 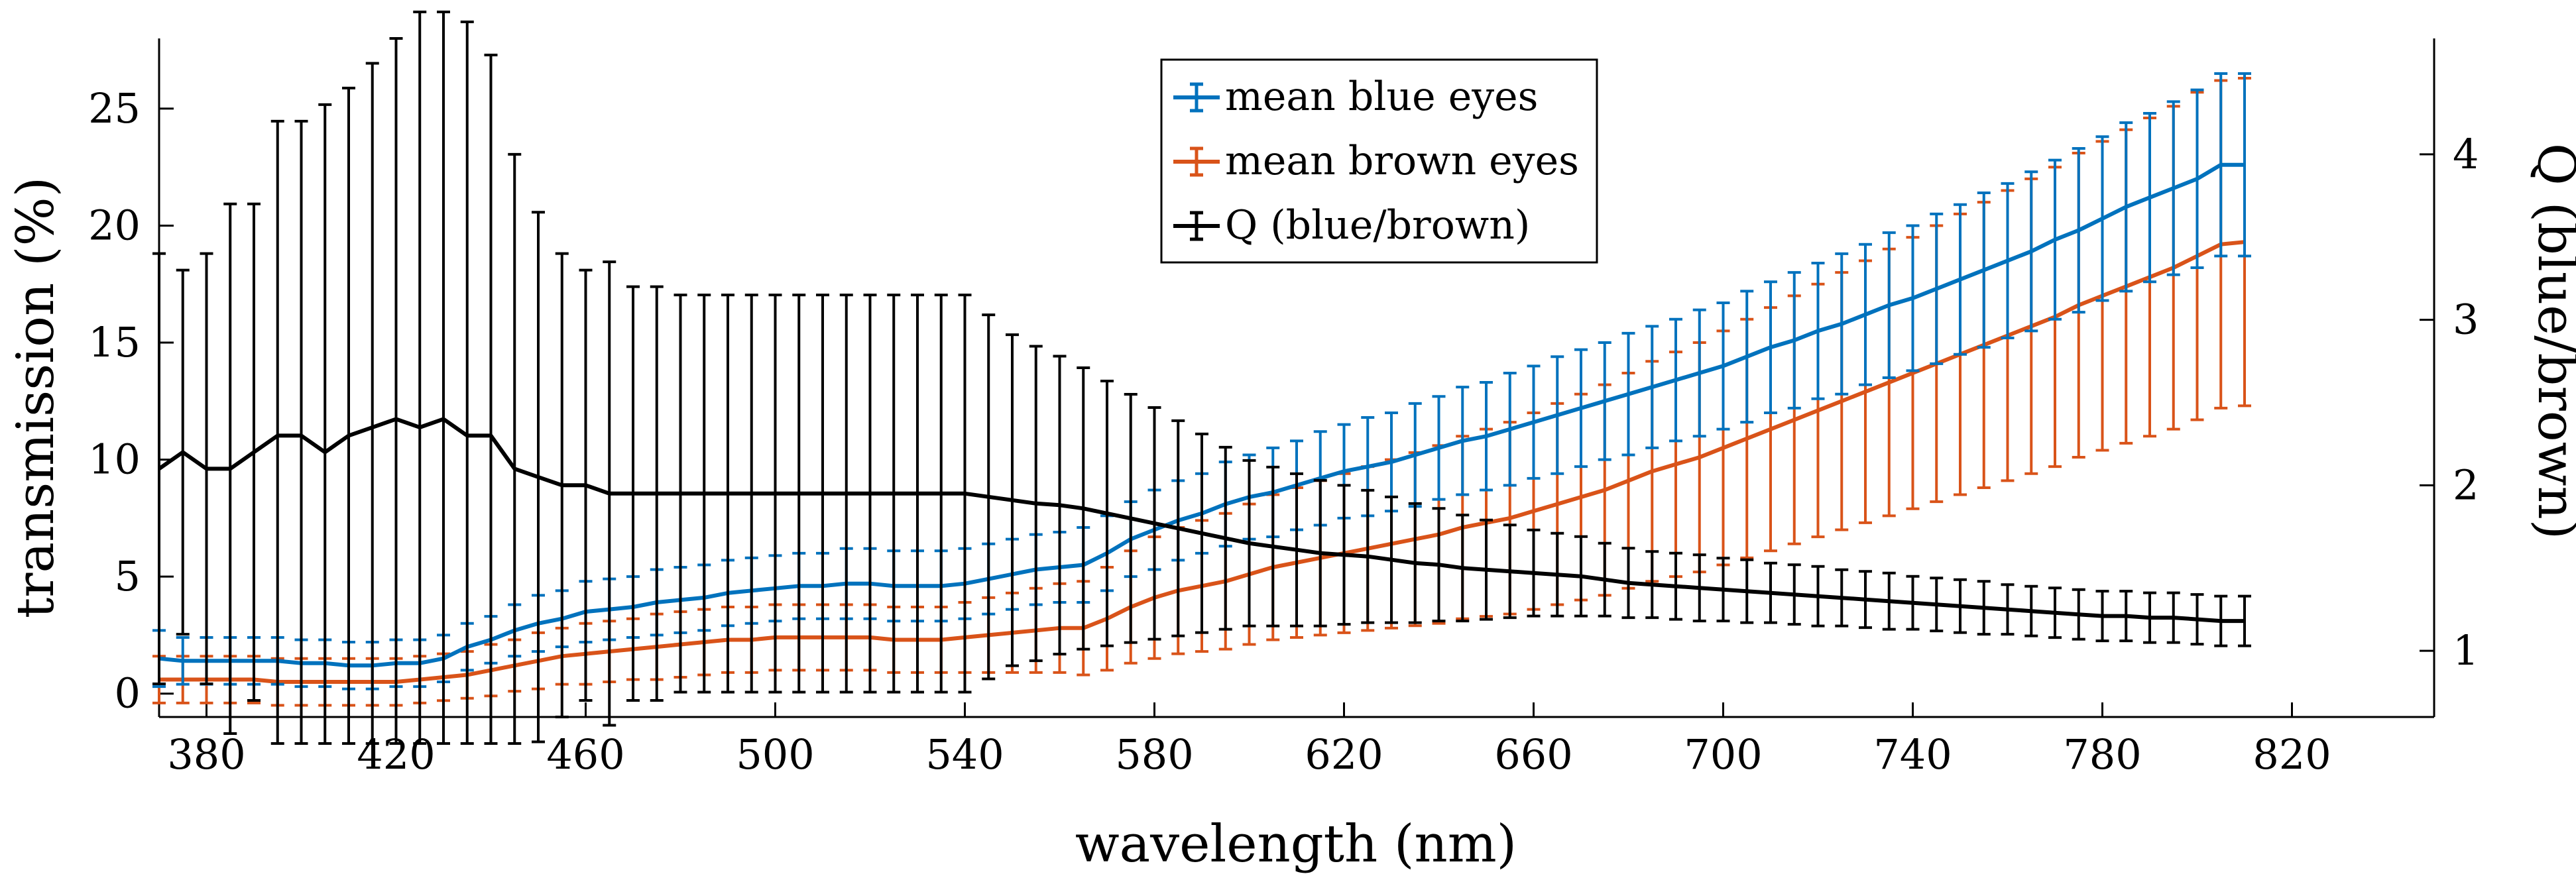 I want to click on legend-label-brown: mean brown eyes, so click(x=1402, y=161).